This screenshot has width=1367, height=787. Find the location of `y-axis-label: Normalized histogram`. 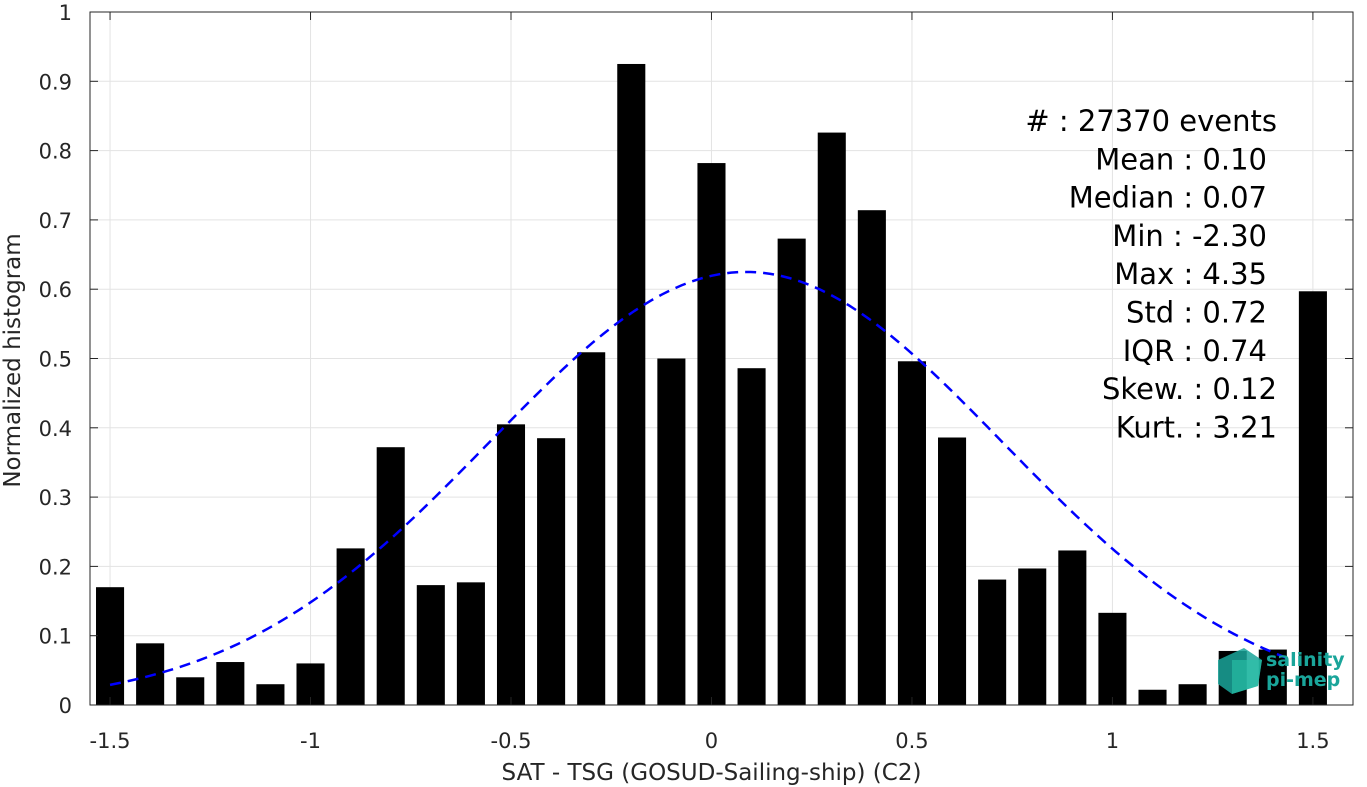

y-axis-label: Normalized histogram is located at coordinates (13, 360).